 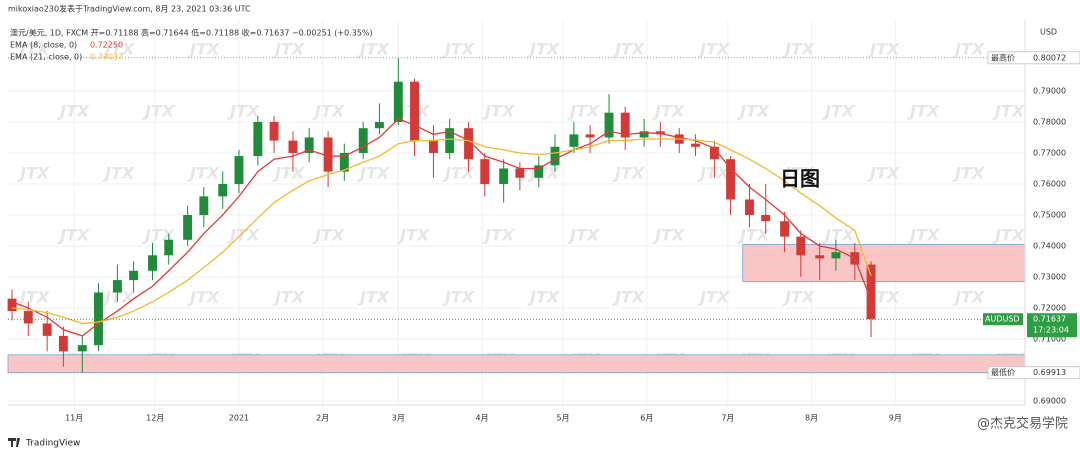 I want to click on symbol-badge, so click(x=1003, y=319).